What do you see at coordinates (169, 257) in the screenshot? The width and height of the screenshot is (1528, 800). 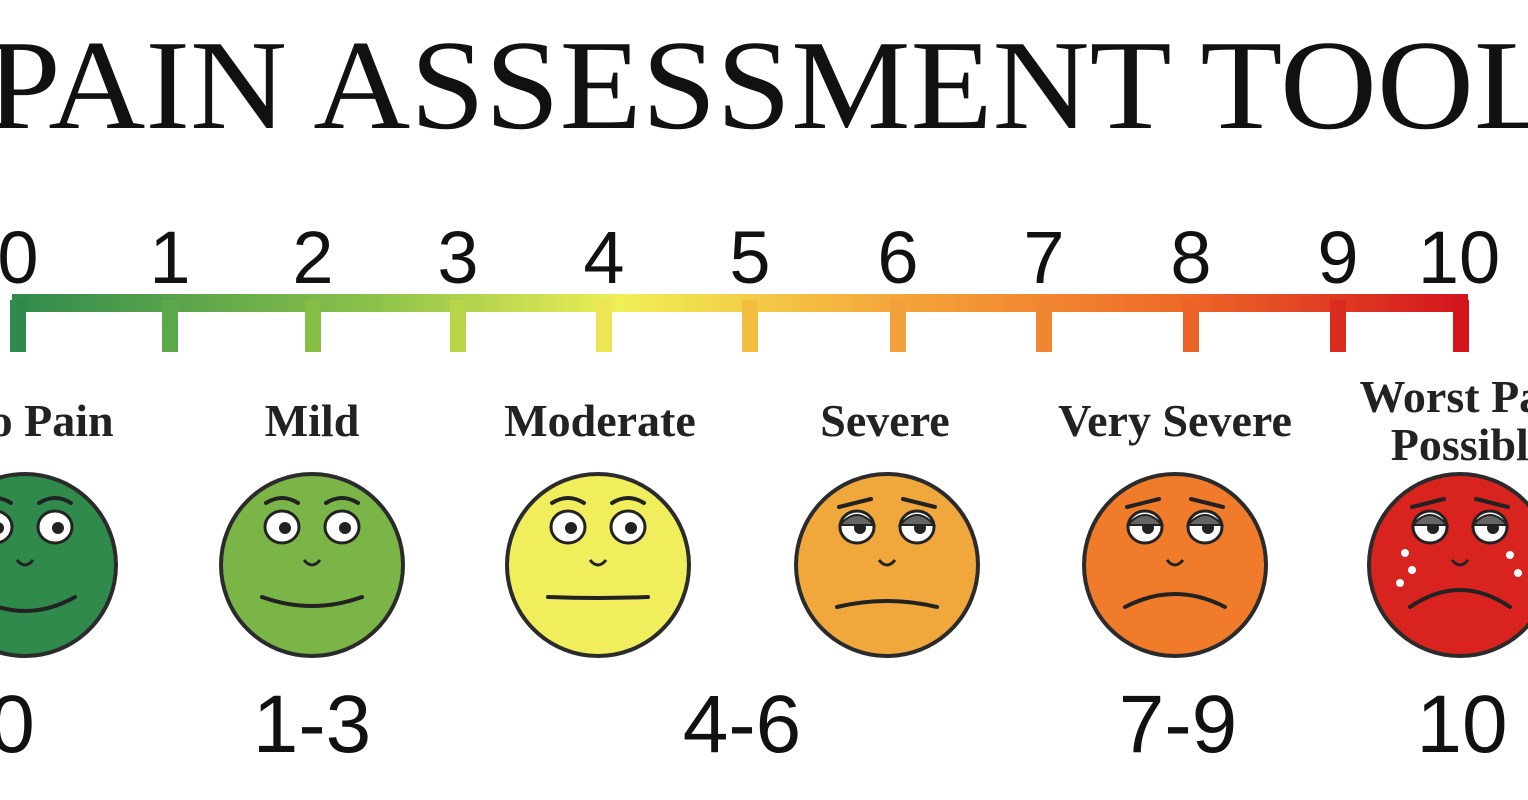 I see `scale-number: 1` at bounding box center [169, 257].